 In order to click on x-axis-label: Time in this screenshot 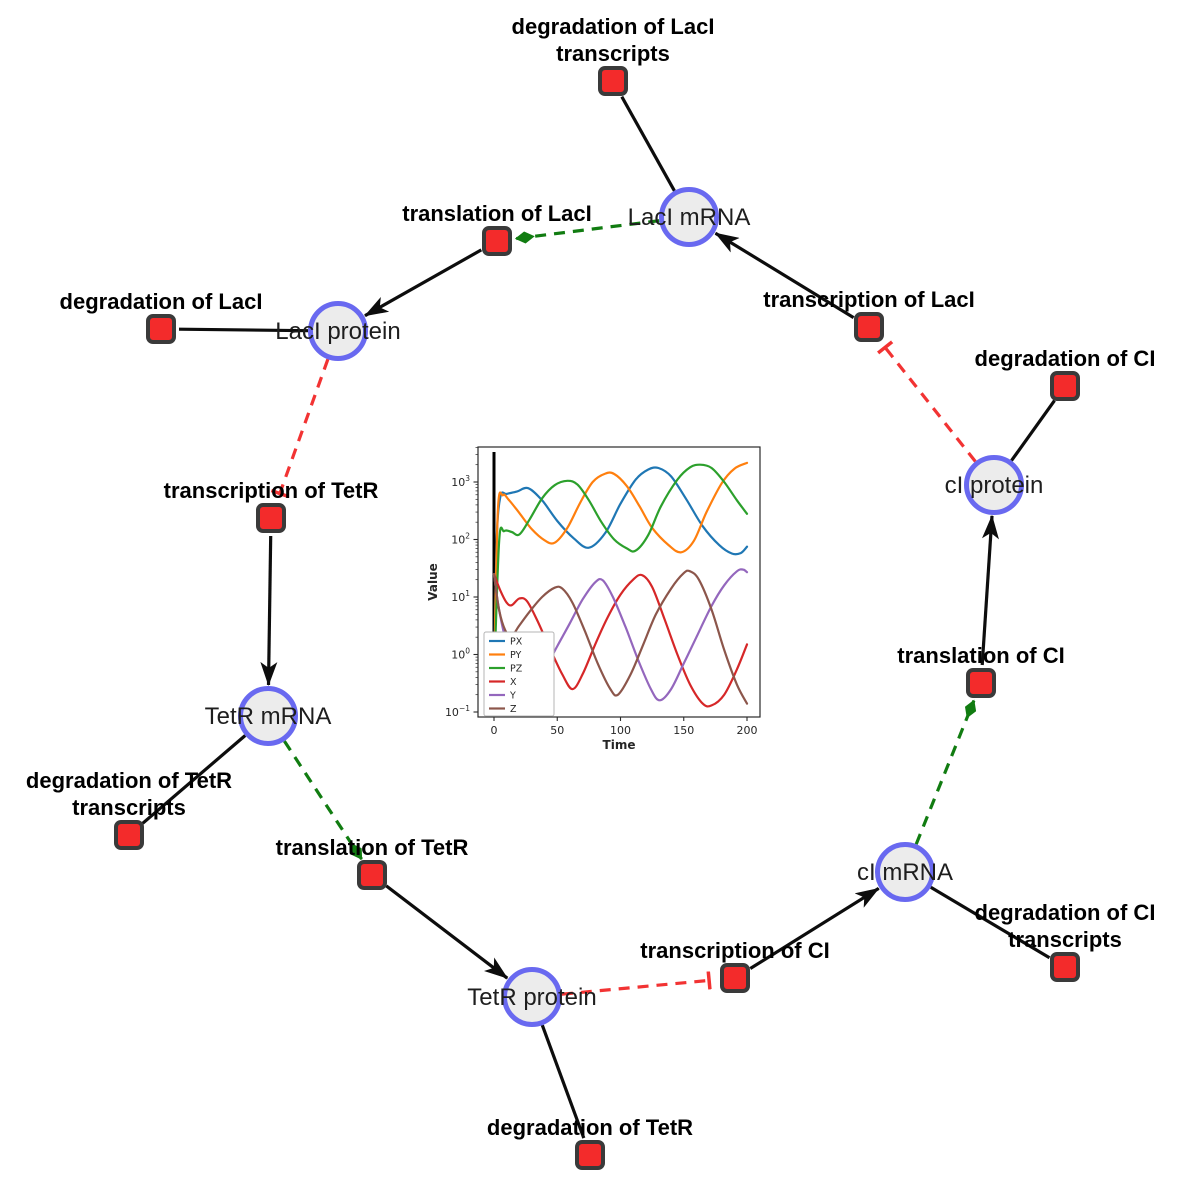, I will do `click(619, 745)`.